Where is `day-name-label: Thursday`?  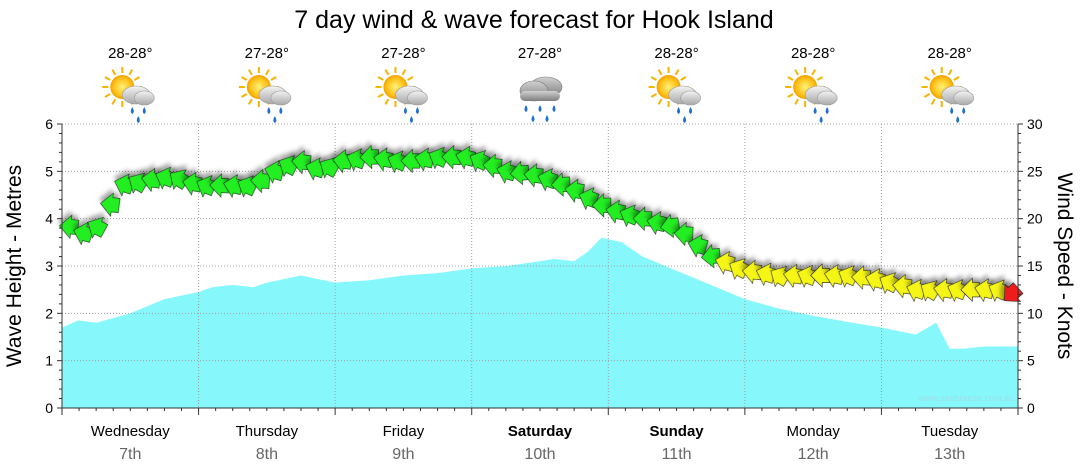
day-name-label: Thursday is located at coordinates (267, 431).